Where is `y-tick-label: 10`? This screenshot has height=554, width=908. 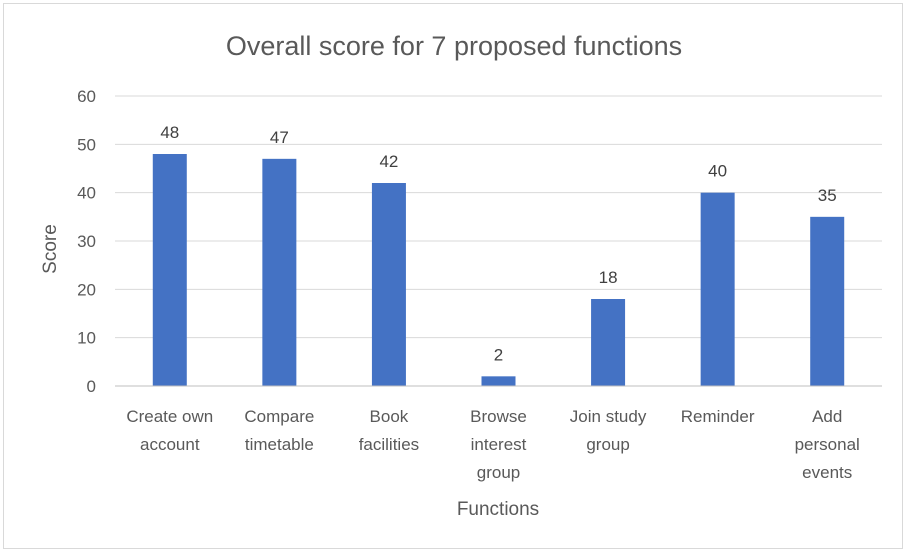
y-tick-label: 10 is located at coordinates (86, 338).